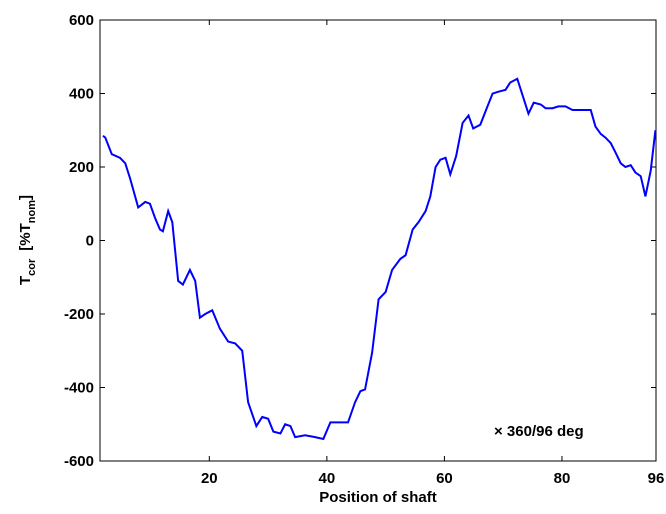  I want to click on y-label-sub: cor, so click(32, 267).